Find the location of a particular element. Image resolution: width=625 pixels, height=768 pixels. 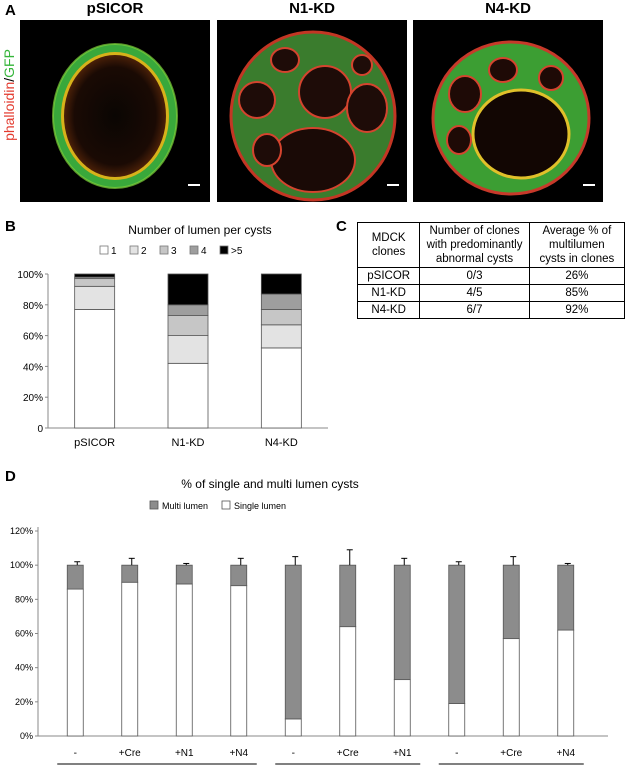

table-header-cell: MDCK clones is located at coordinates (388, 245).